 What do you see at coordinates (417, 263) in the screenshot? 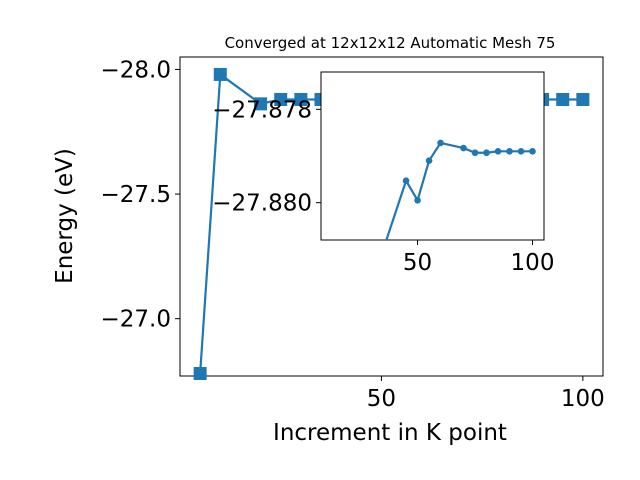
I see `inset-x-tick-label: 50` at bounding box center [417, 263].